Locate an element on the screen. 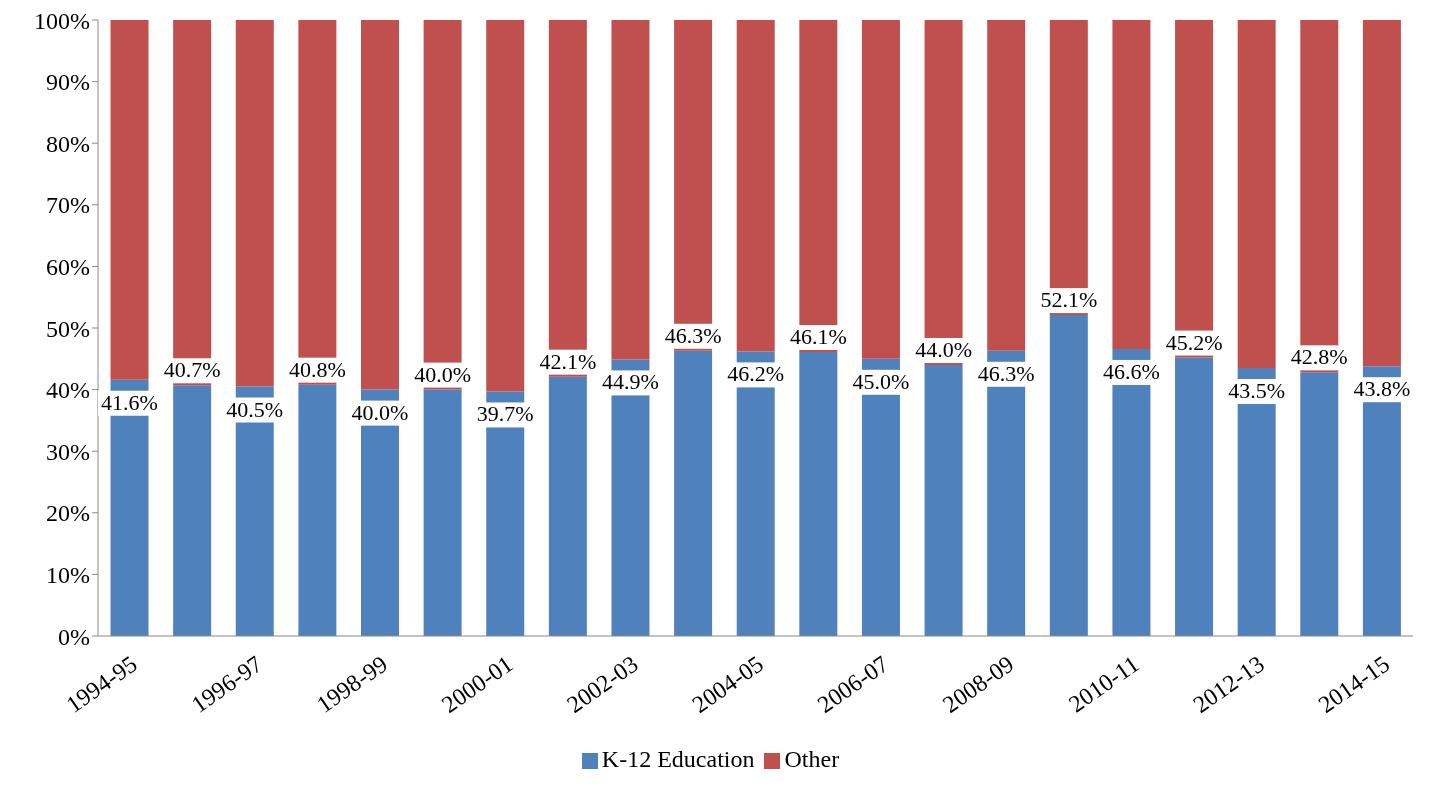  y-tick-label: 100% is located at coordinates (62, 20).